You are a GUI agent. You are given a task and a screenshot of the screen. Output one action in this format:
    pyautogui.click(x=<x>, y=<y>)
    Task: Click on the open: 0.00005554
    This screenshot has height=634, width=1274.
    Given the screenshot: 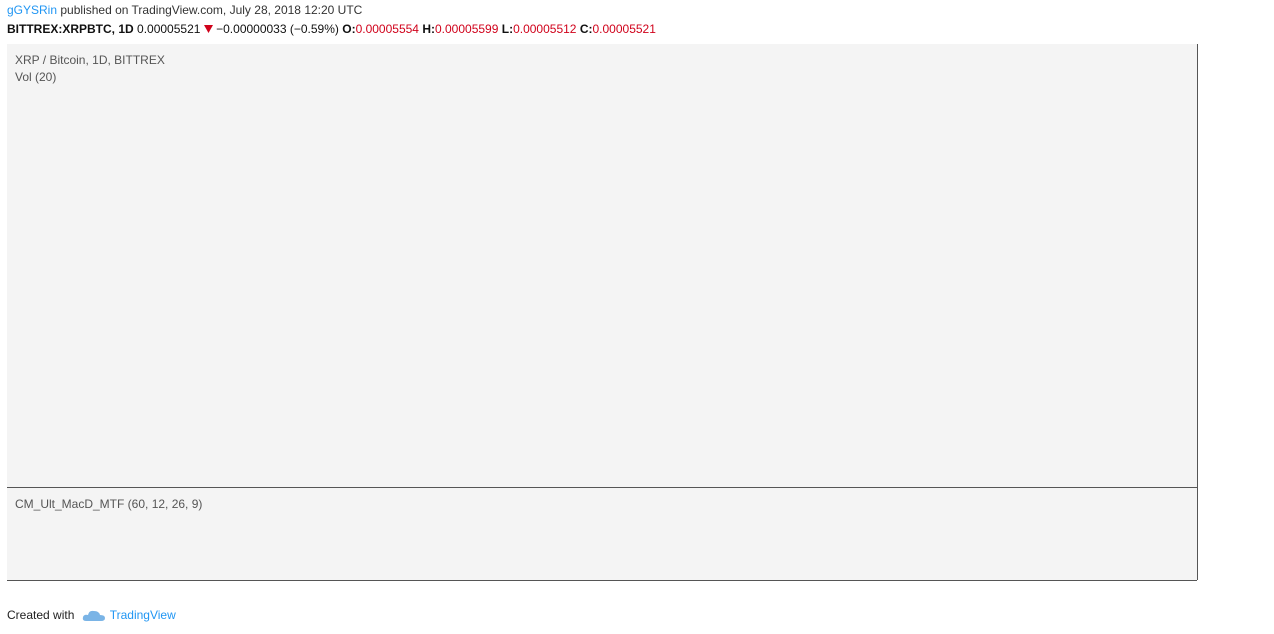 What is the action you would take?
    pyautogui.click(x=387, y=29)
    